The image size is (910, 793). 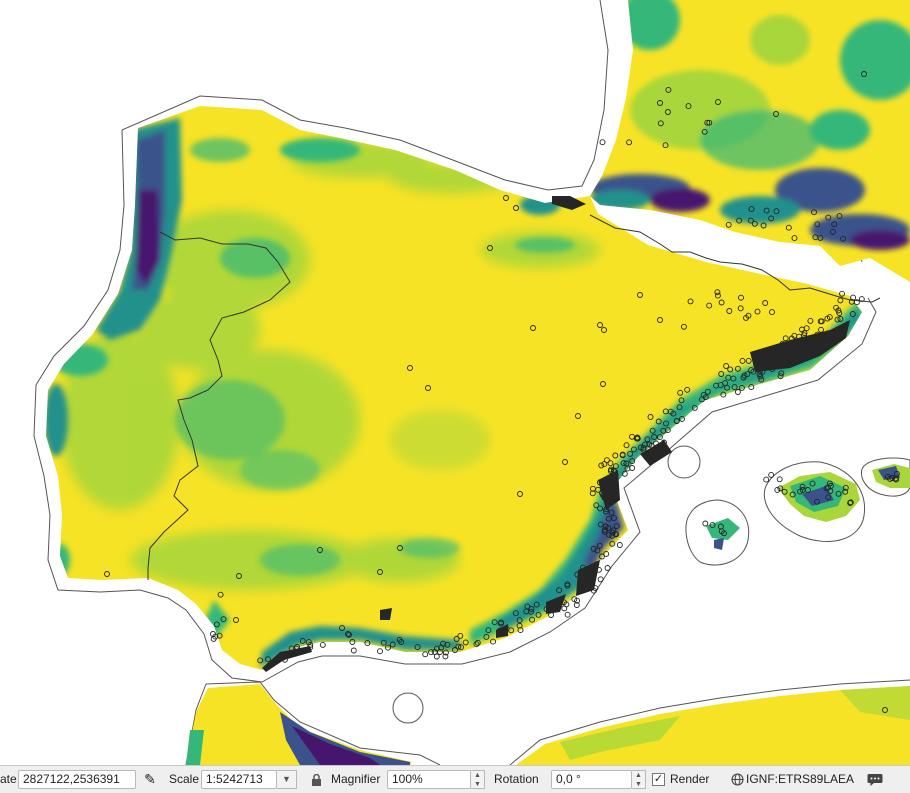 I want to click on lock-icon, so click(x=316, y=779).